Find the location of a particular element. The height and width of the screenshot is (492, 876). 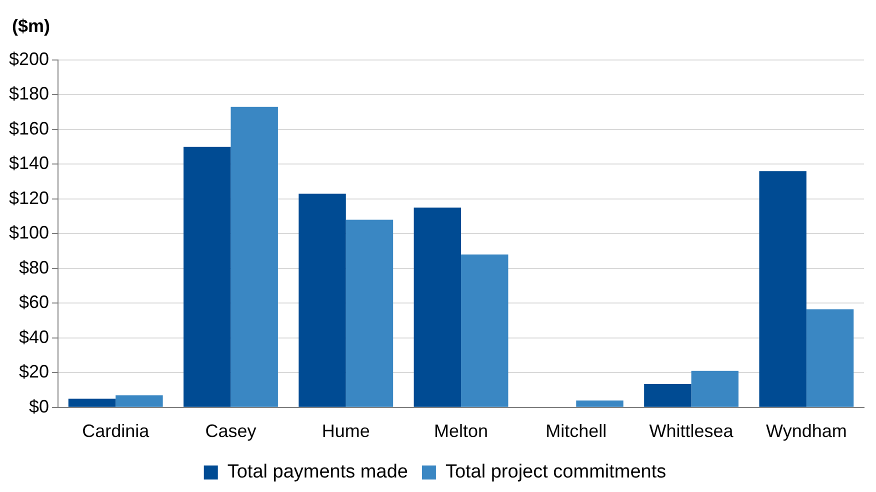

legend-label: Total project commitments is located at coordinates (555, 472).